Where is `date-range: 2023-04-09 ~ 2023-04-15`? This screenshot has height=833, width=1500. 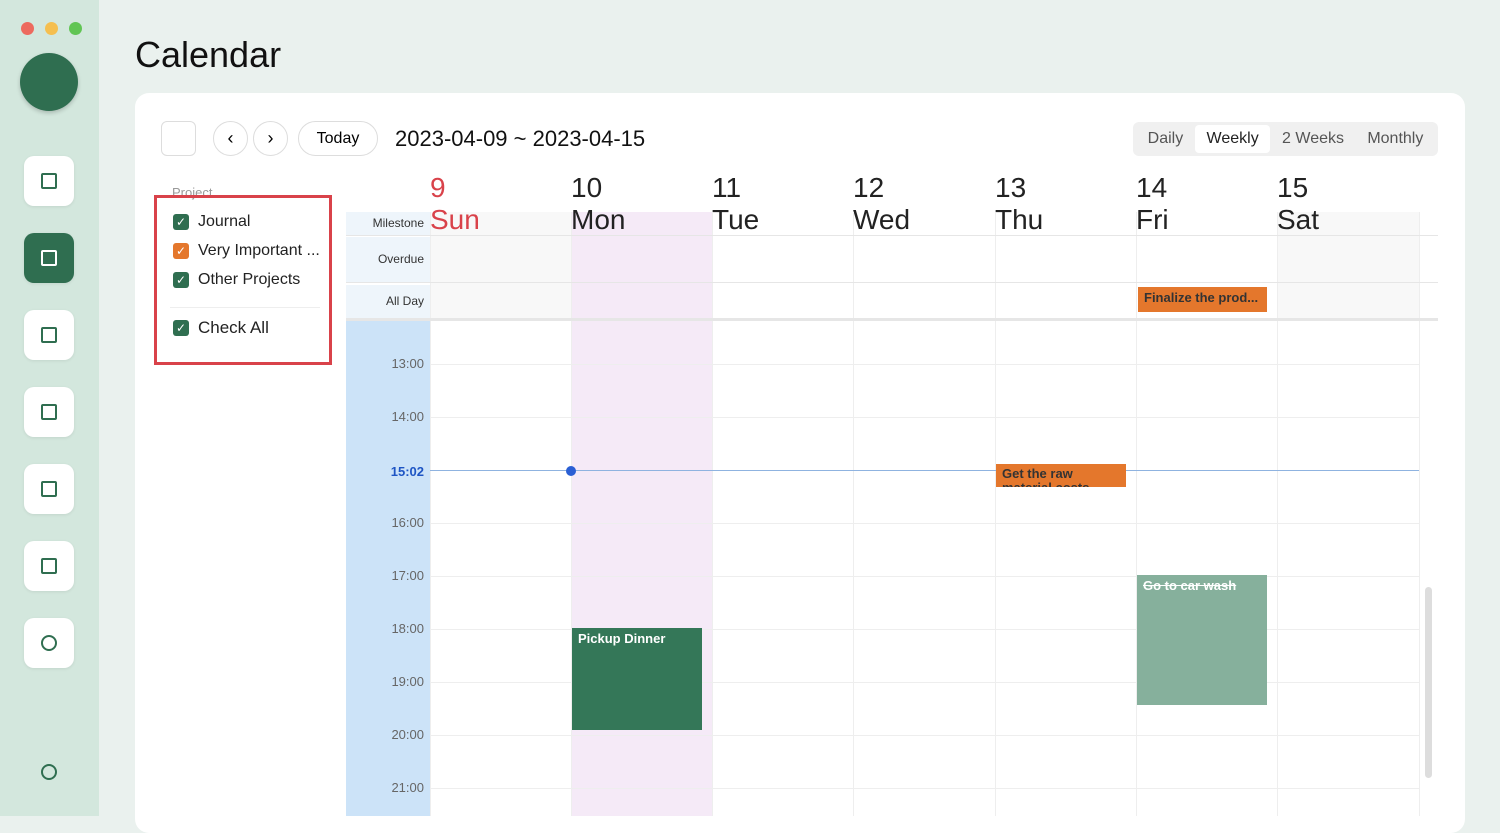 date-range: 2023-04-09 ~ 2023-04-15 is located at coordinates (520, 138).